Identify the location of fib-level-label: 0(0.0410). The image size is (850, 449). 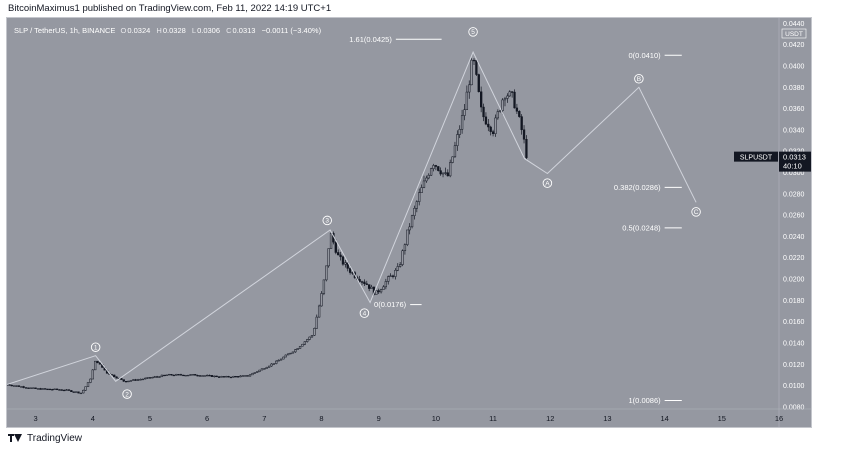
(645, 55).